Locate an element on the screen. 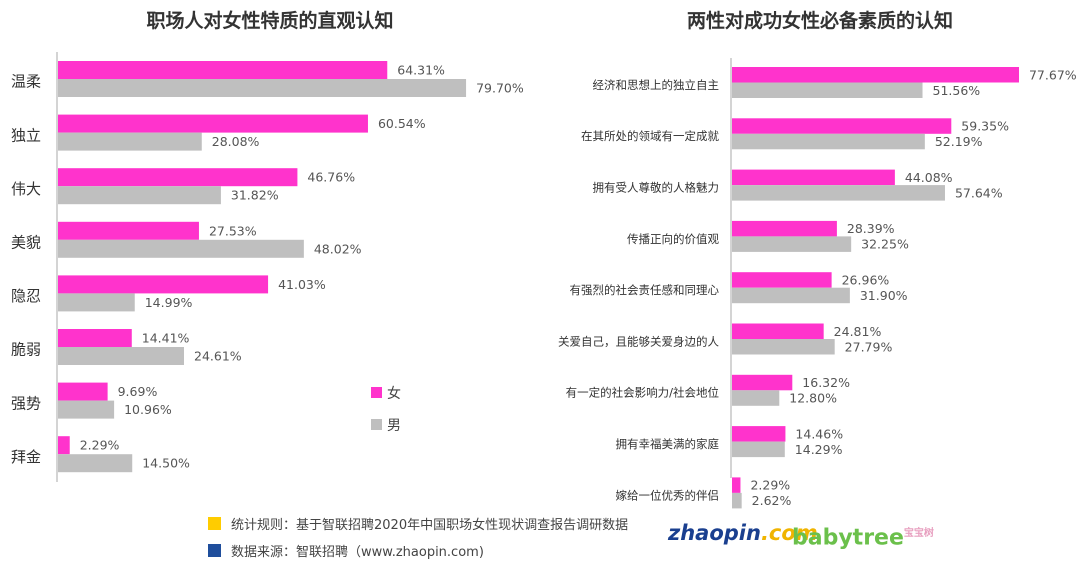 The image size is (1080, 567). right-chart-title: 两性对成功女性必备素质的认知 is located at coordinates (819, 21).